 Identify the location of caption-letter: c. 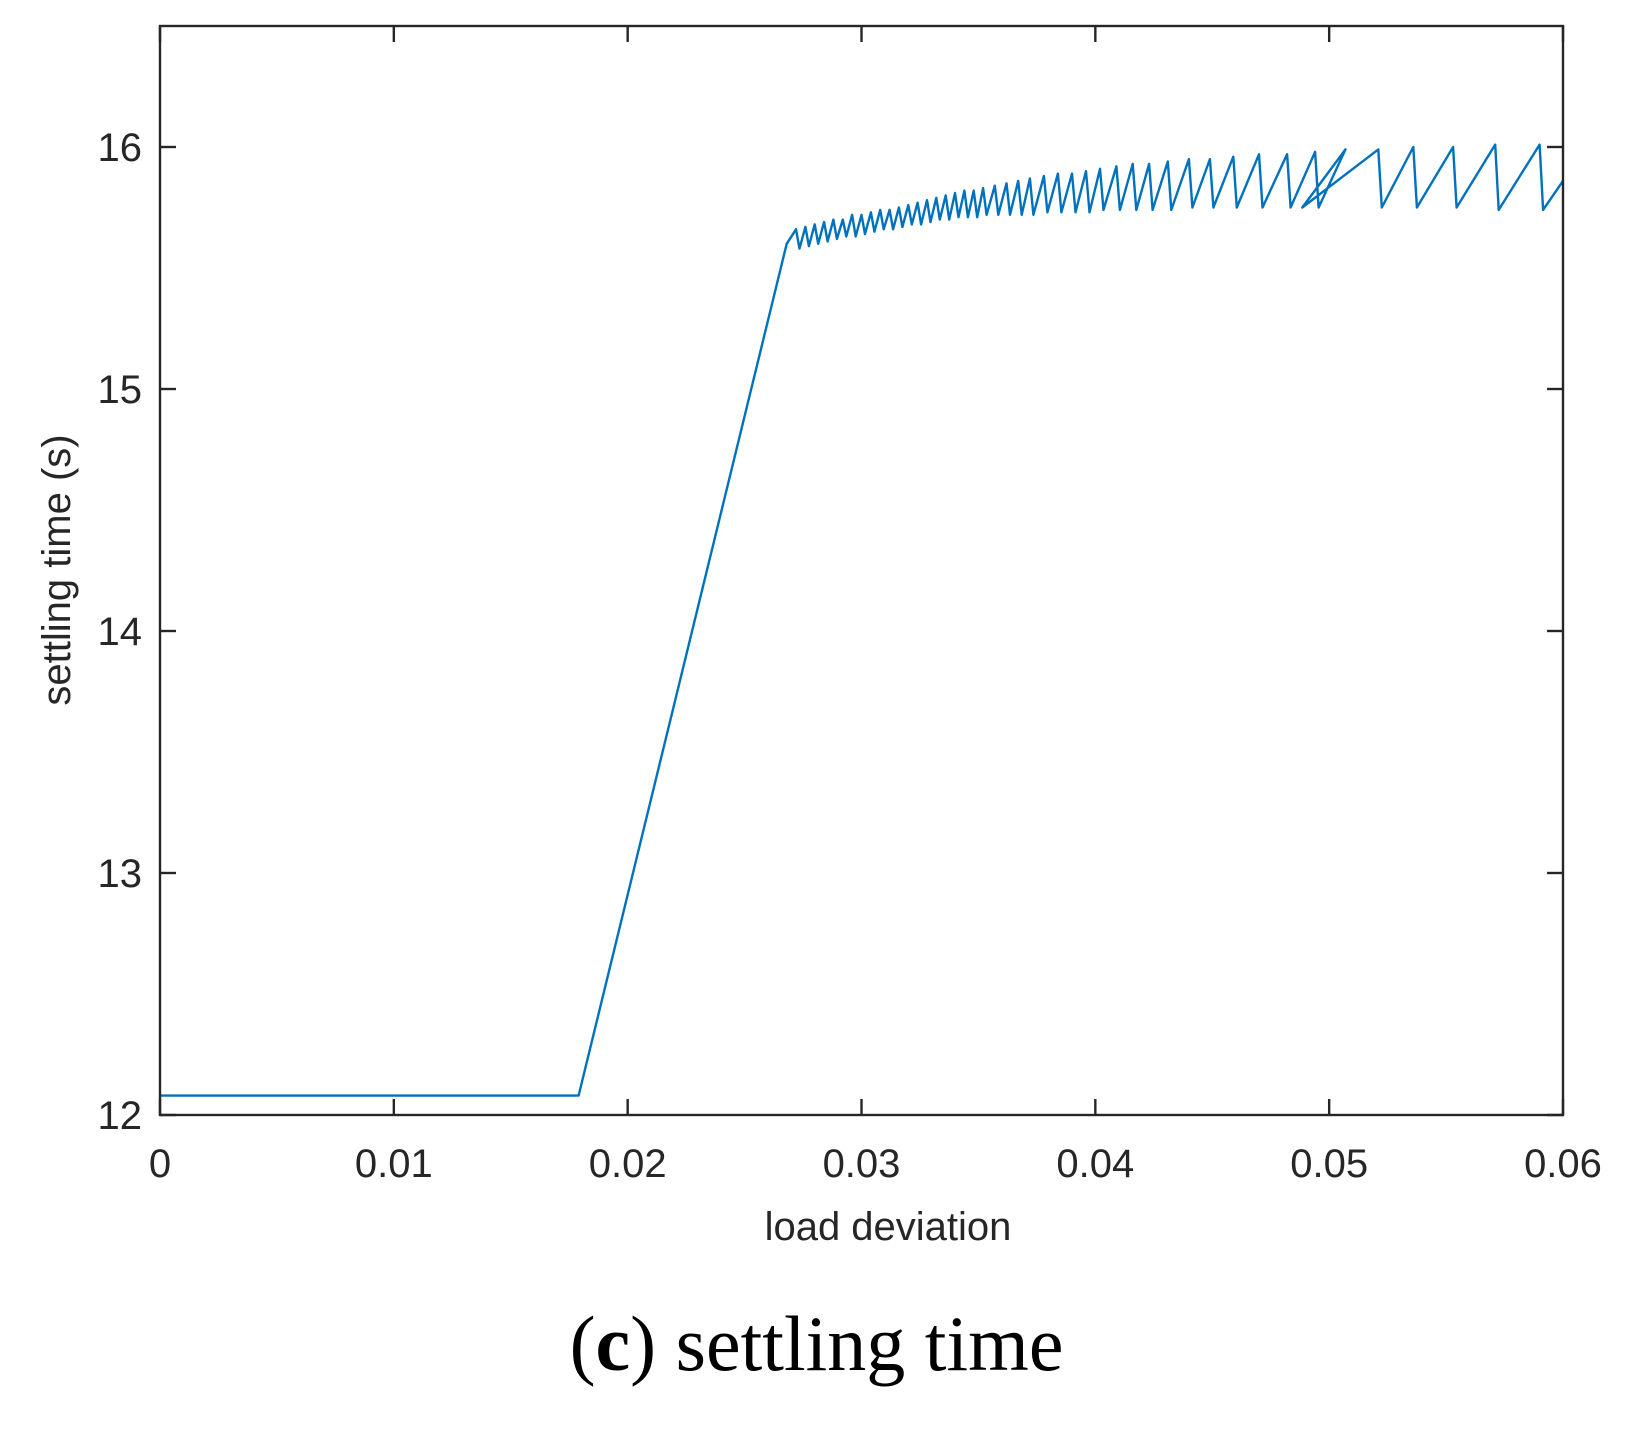
(613, 1343).